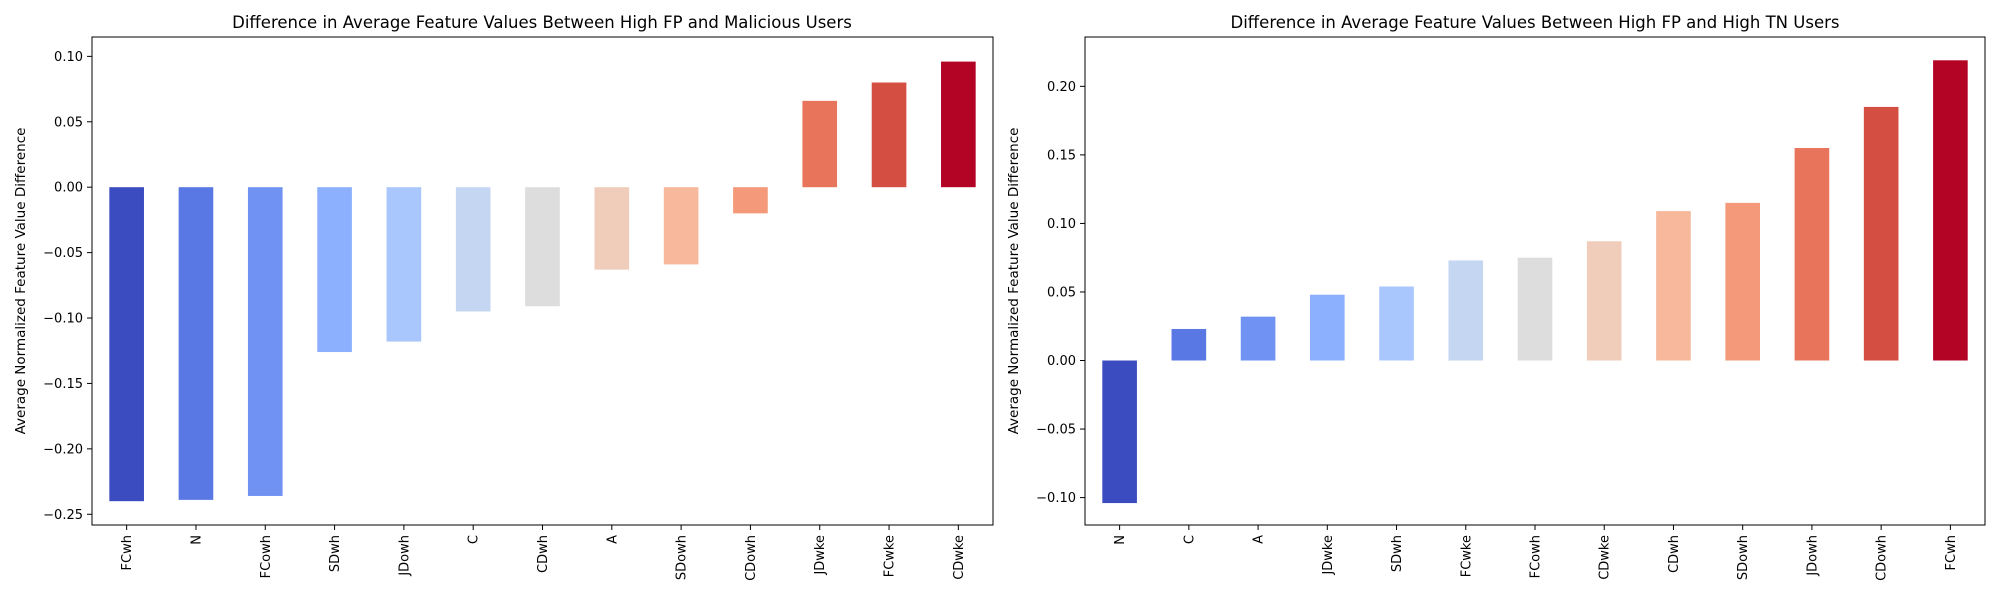  What do you see at coordinates (1061, 87) in the screenshot?
I see `y-tick-label: 0.20` at bounding box center [1061, 87].